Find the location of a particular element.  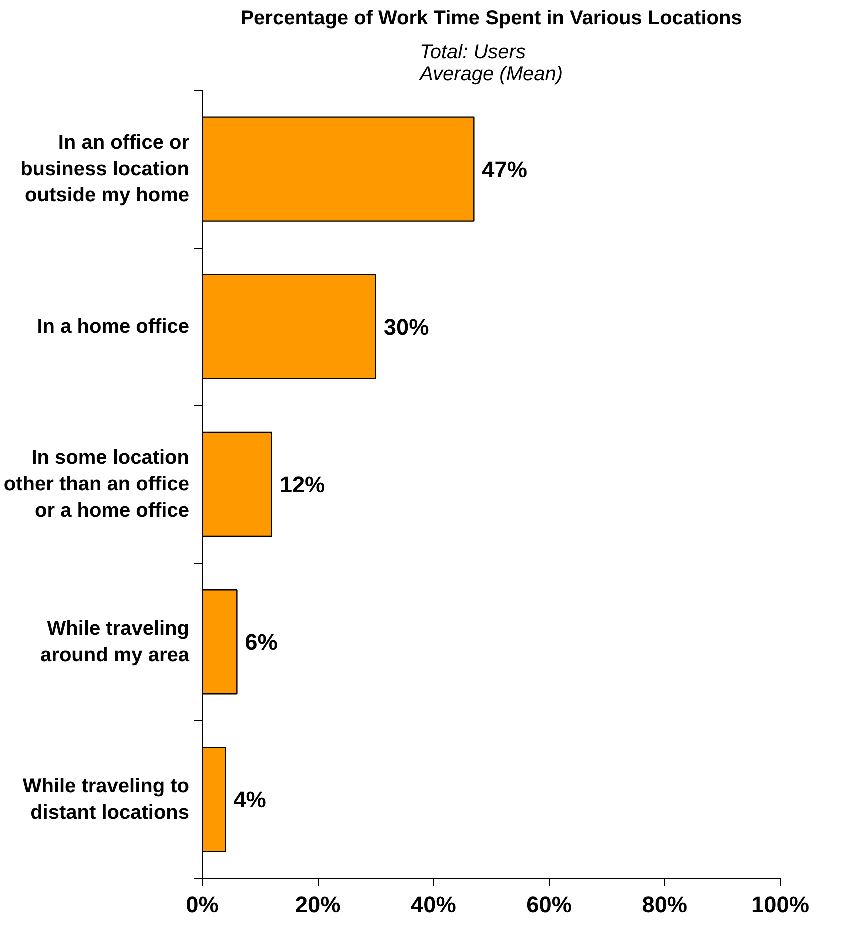

y-tick-label: While traveling around my area is located at coordinates (115, 642).